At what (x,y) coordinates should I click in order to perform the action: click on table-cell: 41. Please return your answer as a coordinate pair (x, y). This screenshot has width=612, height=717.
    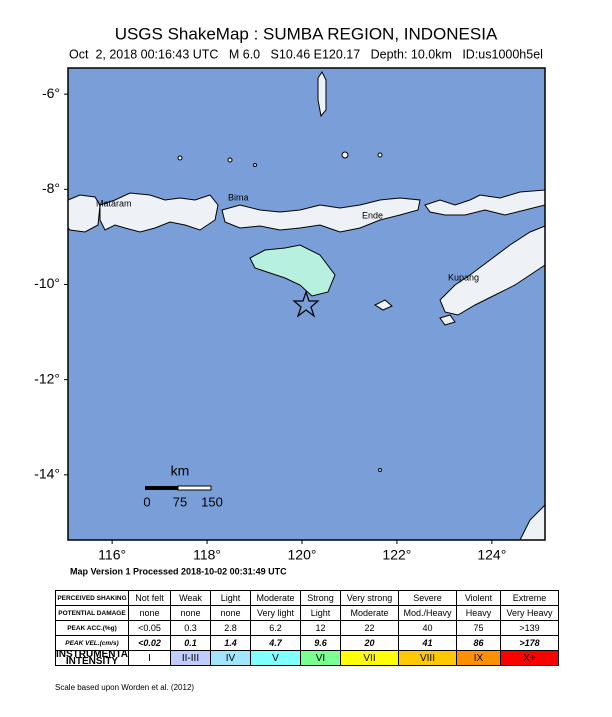
    Looking at the image, I should click on (427, 643).